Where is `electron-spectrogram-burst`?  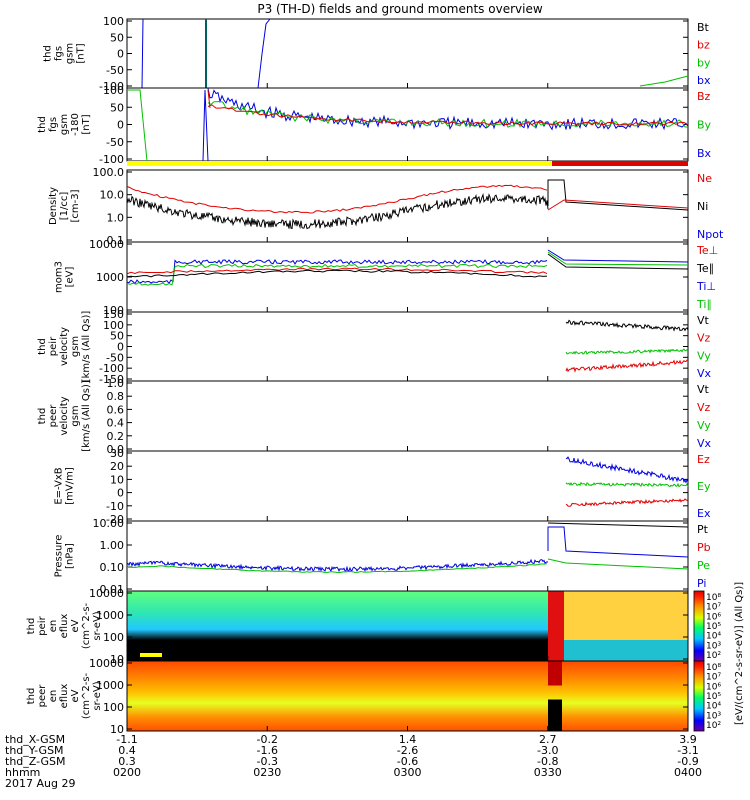 electron-spectrogram-burst is located at coordinates (555, 673).